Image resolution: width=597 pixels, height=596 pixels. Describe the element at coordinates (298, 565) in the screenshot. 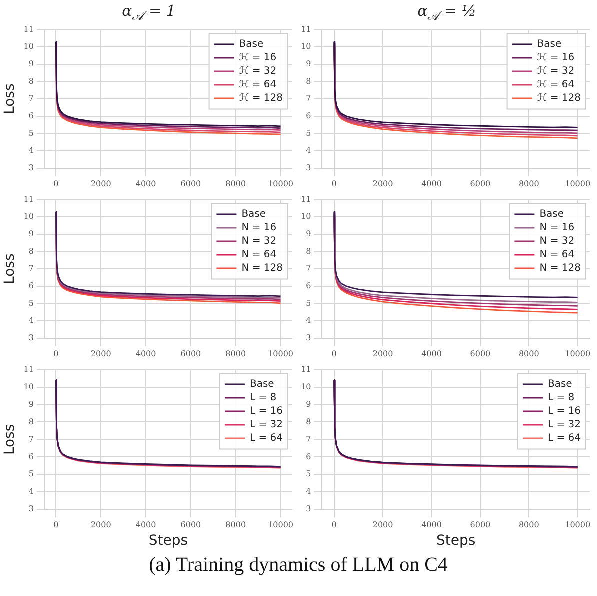

I see `text: (a) Training dynamics of LLM on C4` at that location.